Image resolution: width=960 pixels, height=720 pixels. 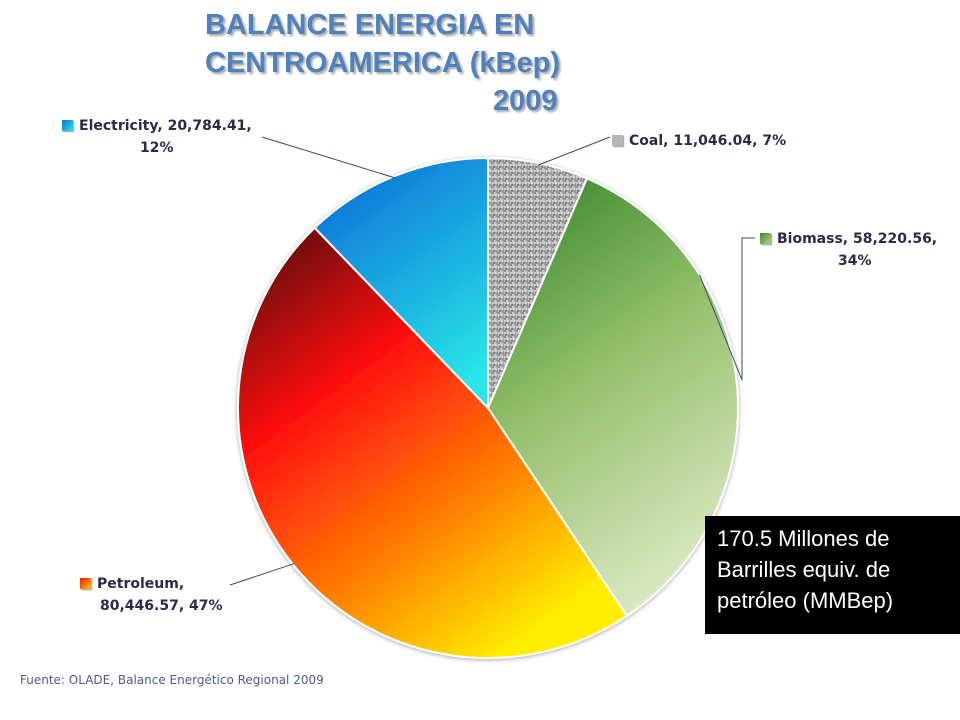 I want to click on leader-line-electricity, so click(x=328, y=157).